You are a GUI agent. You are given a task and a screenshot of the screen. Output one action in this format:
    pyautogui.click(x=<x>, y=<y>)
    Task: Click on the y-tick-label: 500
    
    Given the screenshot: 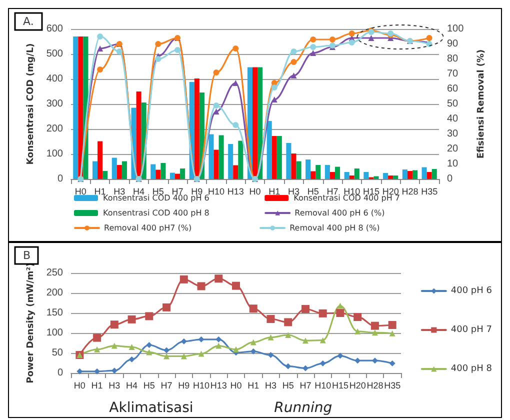 What is the action you would take?
    pyautogui.click(x=55, y=54)
    